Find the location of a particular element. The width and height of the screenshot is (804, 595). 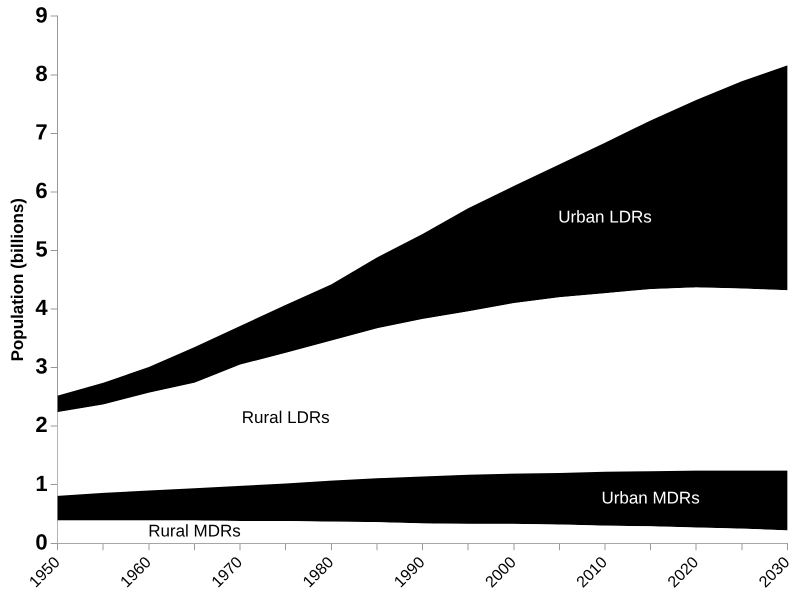

y-tick-label: 5 is located at coordinates (41, 249).